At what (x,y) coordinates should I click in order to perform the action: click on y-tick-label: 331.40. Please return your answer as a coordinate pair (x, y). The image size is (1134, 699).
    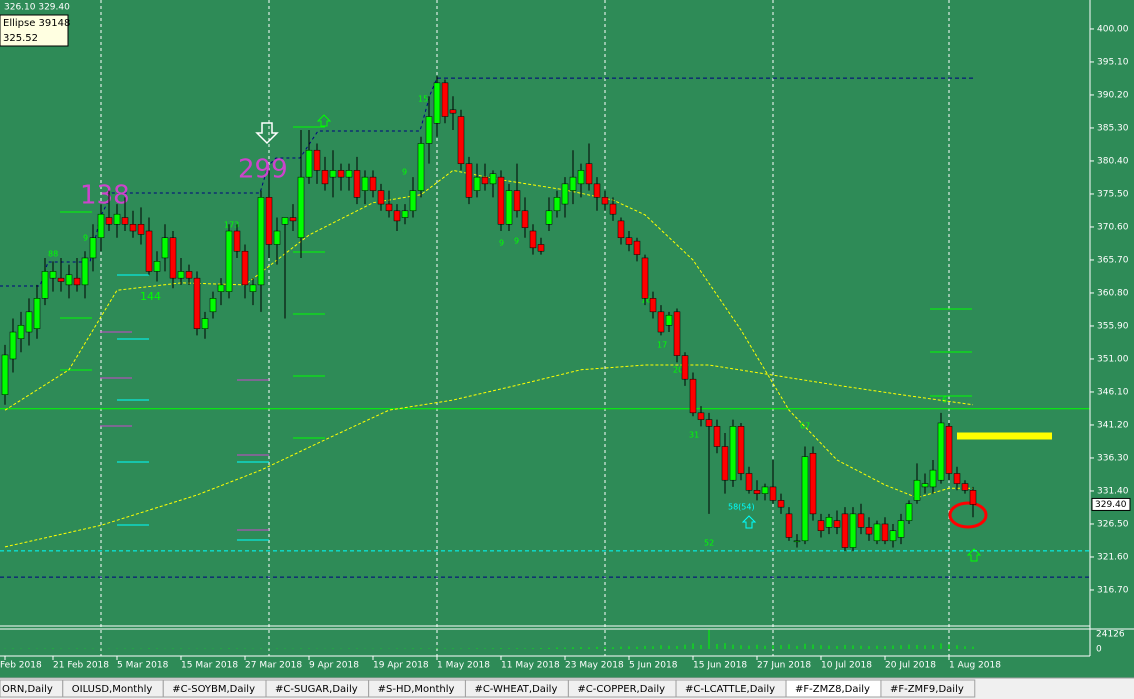
    Looking at the image, I should click on (1113, 491).